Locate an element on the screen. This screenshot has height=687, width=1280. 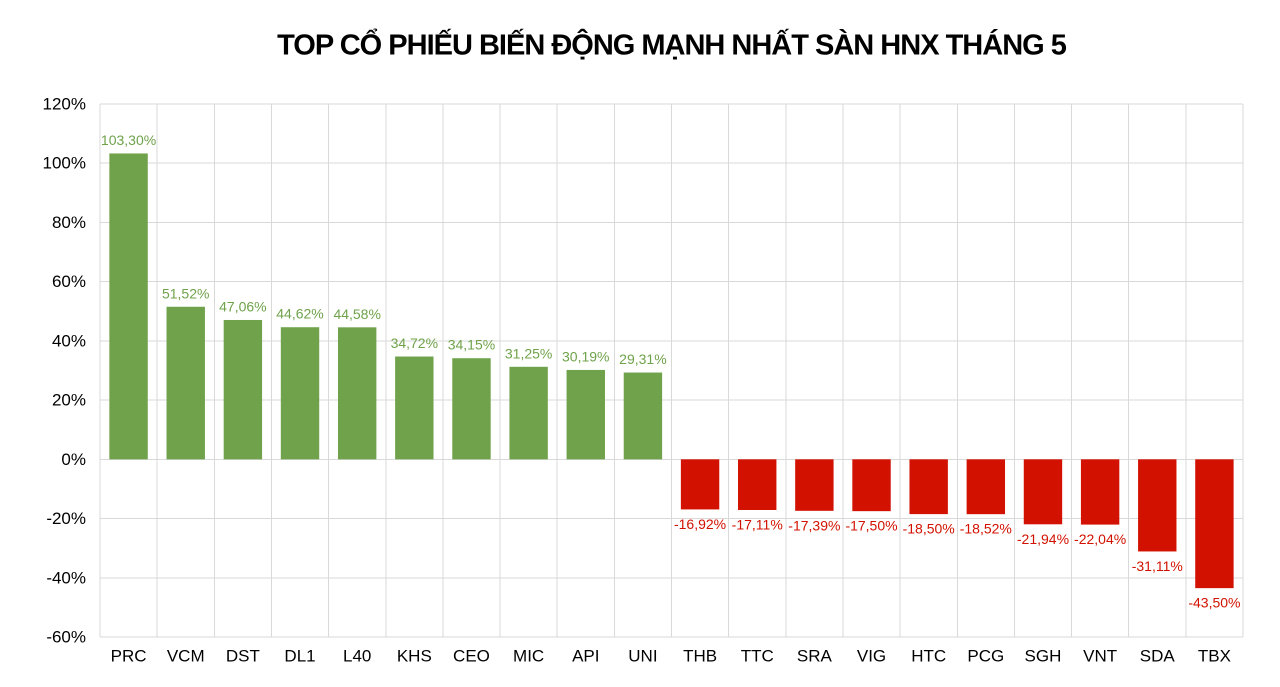
svg-text: PRC is located at coordinates (129, 656).